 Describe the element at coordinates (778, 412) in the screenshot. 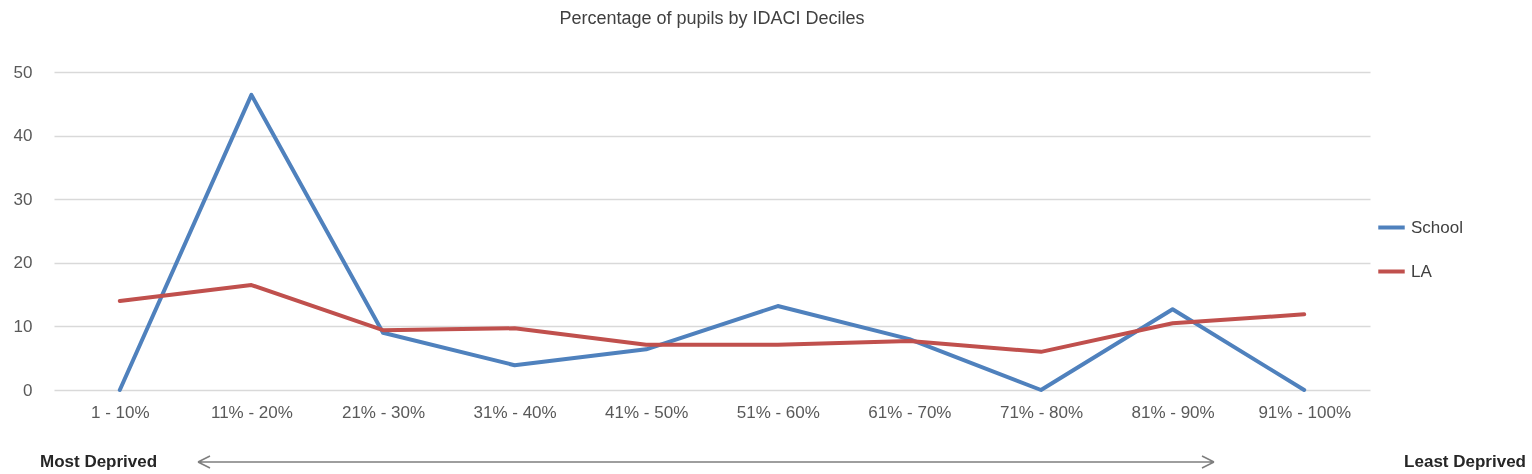

I see `x-tick-label: 51% - 60%` at that location.